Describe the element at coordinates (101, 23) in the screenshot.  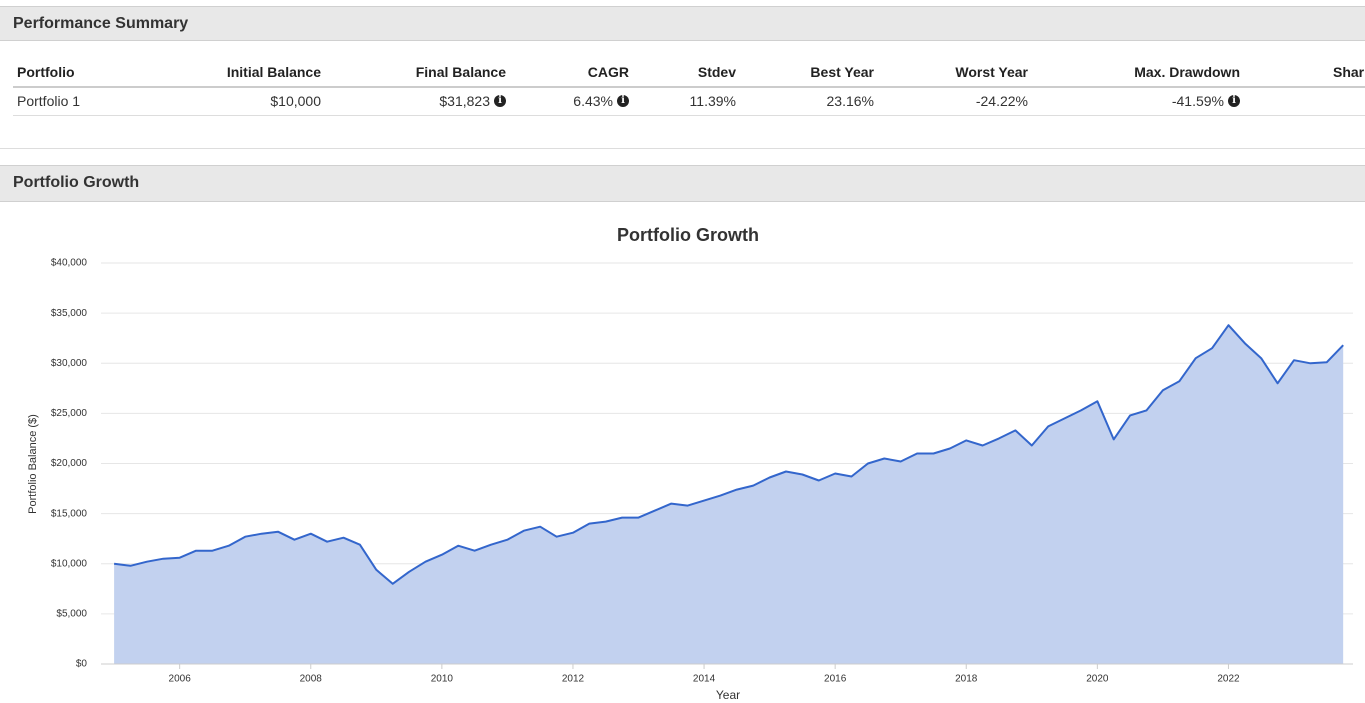
I see `section-title: Performance Summary` at that location.